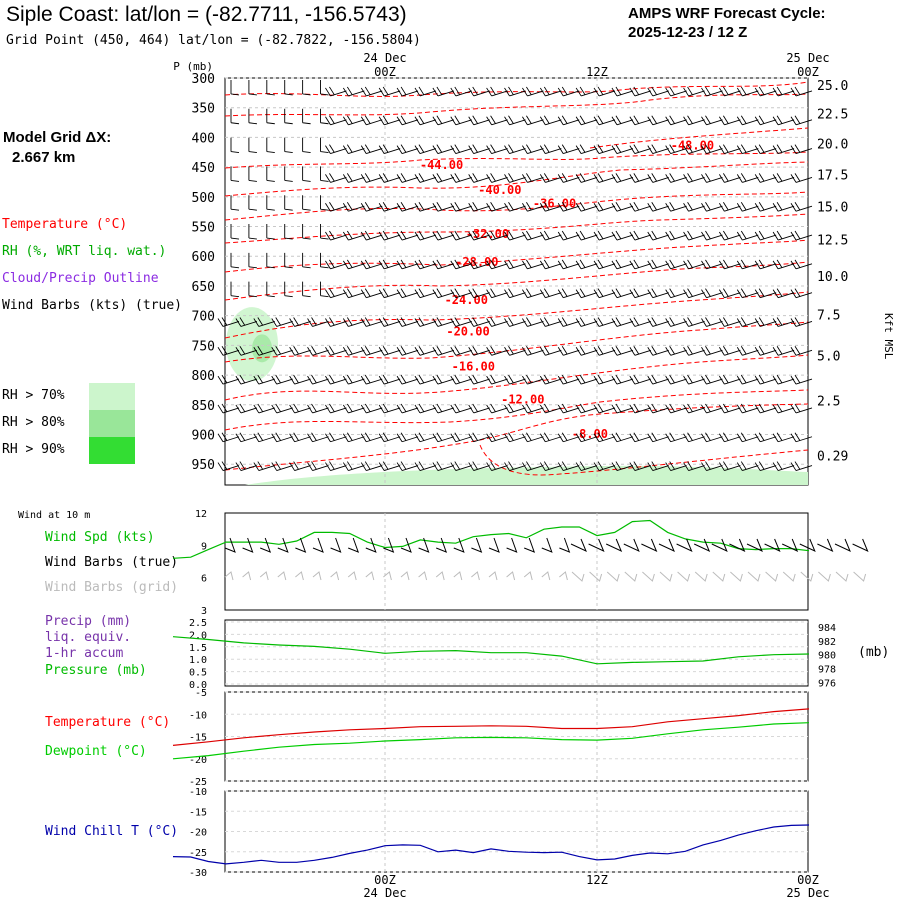  What do you see at coordinates (33, 395) in the screenshot?
I see `rh-70-label: RH > 70%` at bounding box center [33, 395].